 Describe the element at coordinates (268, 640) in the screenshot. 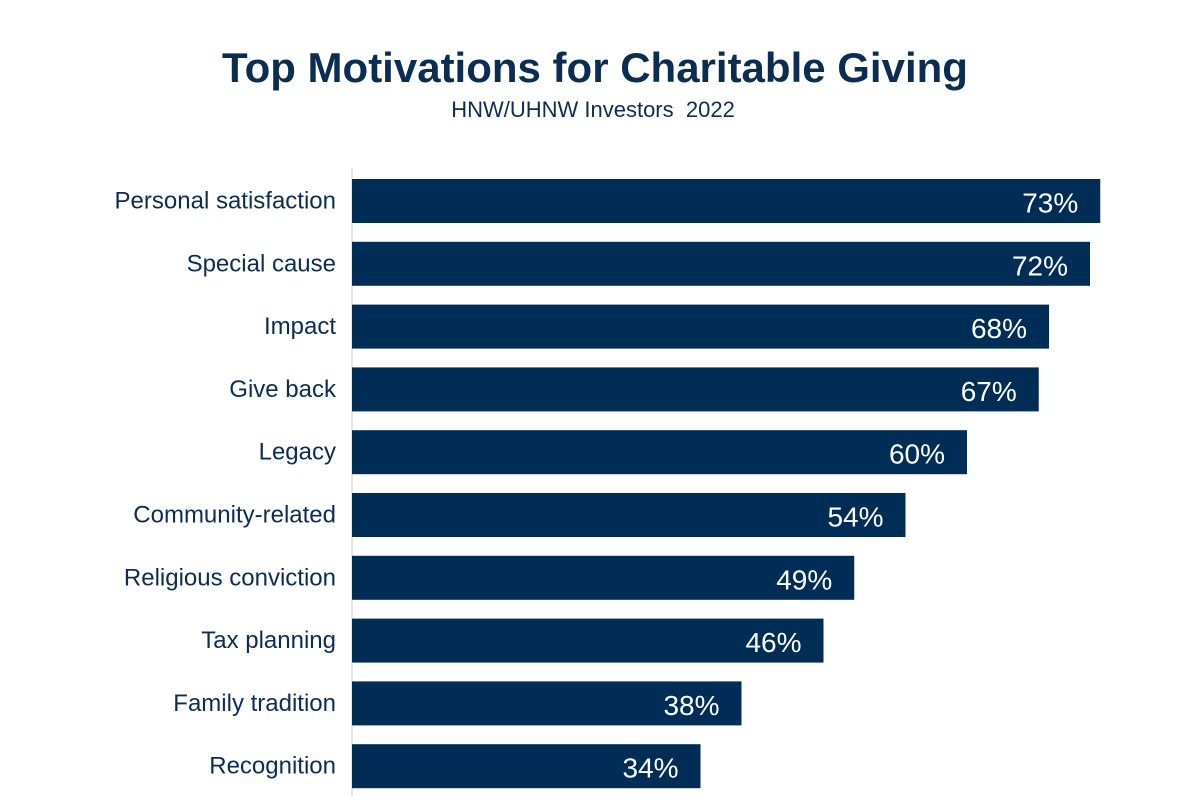

I see `category-label: Tax planning` at that location.